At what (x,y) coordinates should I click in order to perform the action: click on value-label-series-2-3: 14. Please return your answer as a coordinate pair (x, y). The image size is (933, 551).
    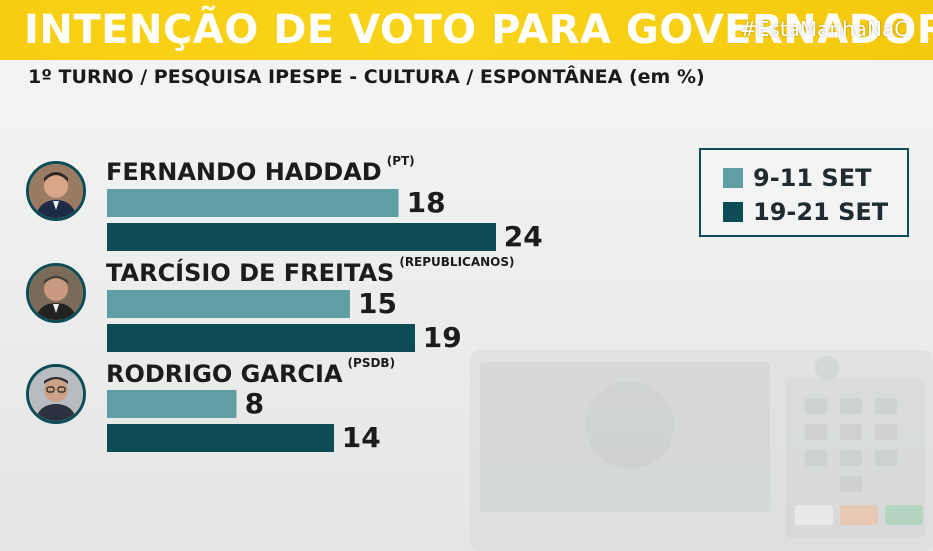
    Looking at the image, I should click on (361, 437).